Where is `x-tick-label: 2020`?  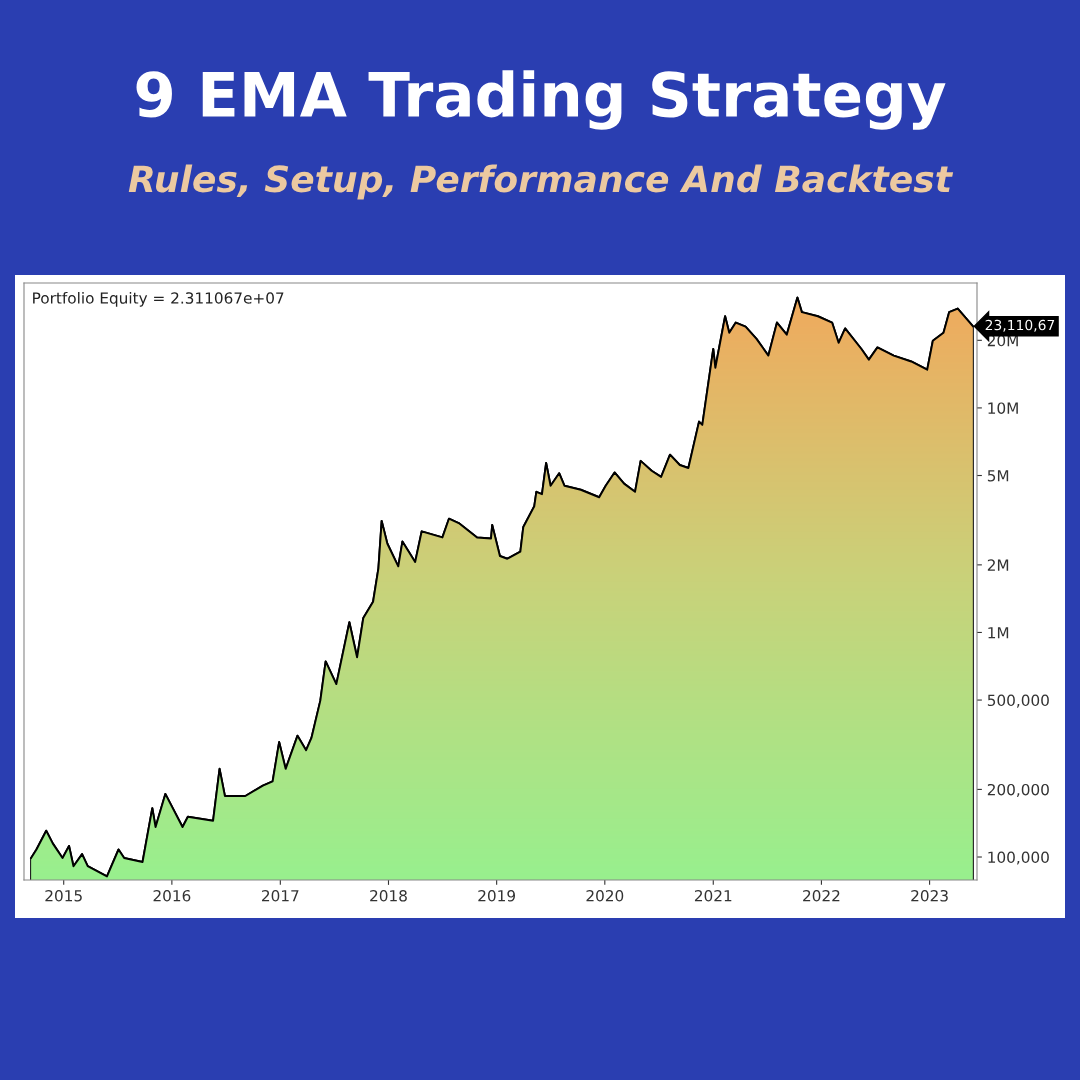
x-tick-label: 2020 is located at coordinates (605, 895).